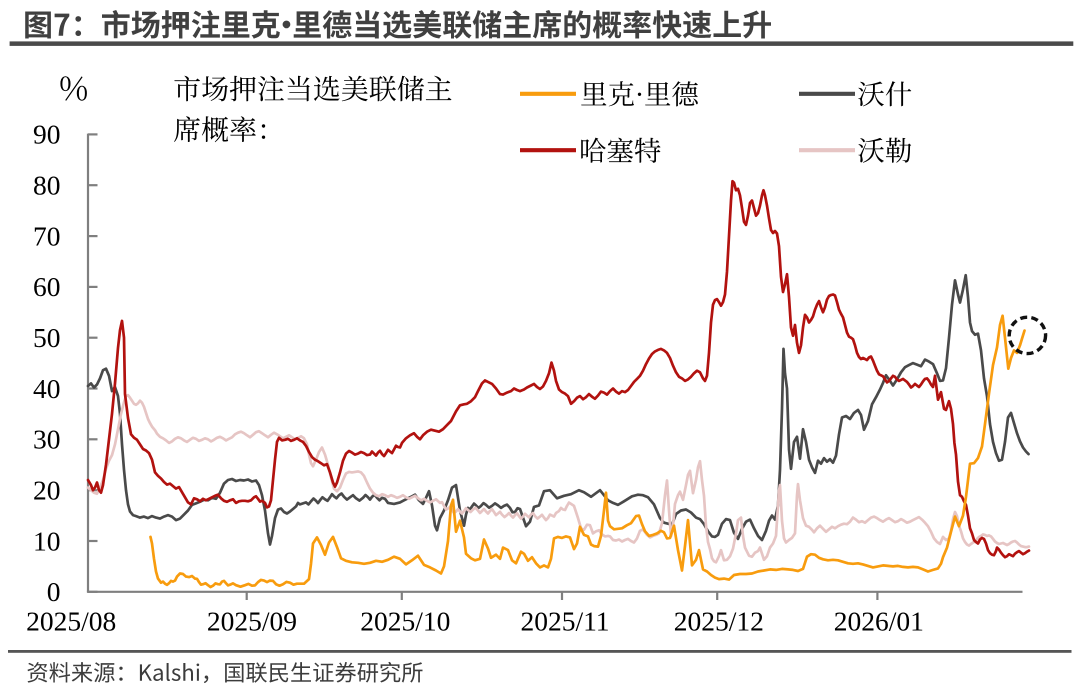  What do you see at coordinates (252, 621) in the screenshot?
I see `svg-text: 2025/09` at bounding box center [252, 621].